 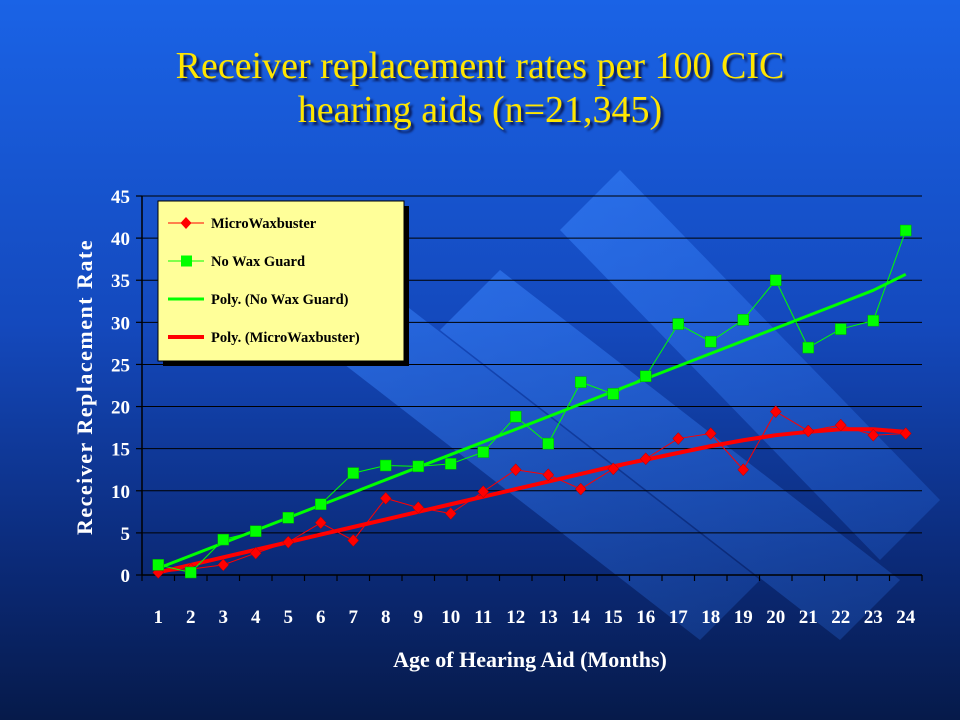 What do you see at coordinates (840, 617) in the screenshot?
I see `x-tick-label: 22` at bounding box center [840, 617].